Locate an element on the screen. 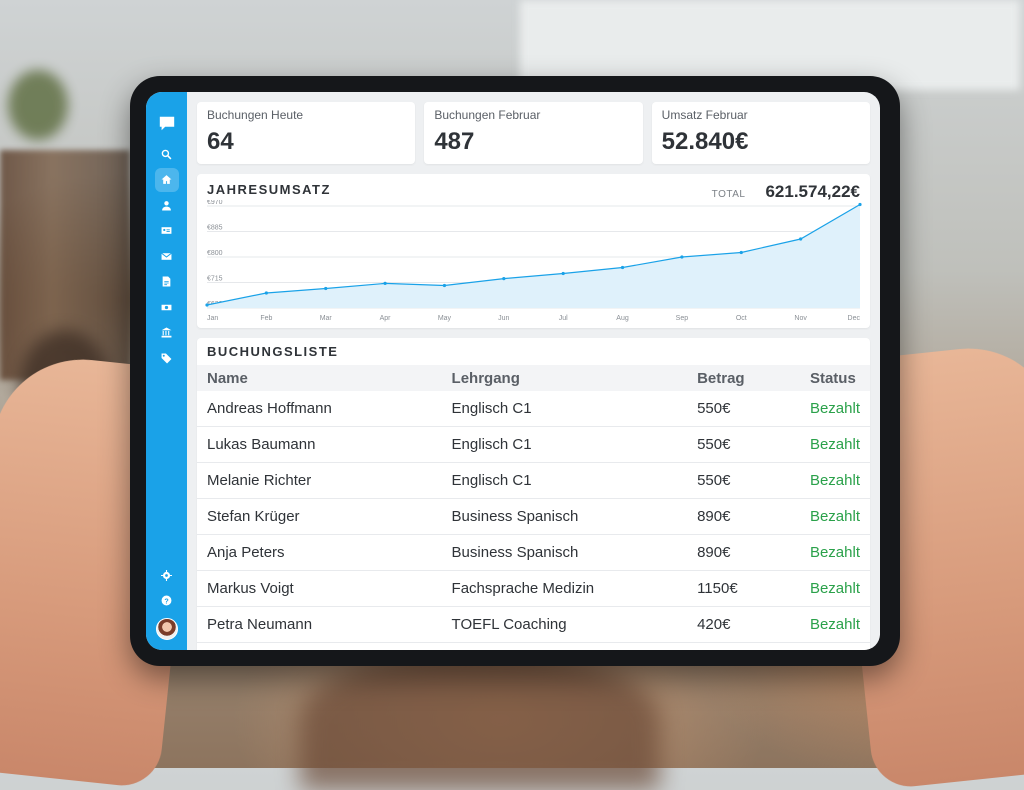  cell-name: Petra Neumann is located at coordinates (319, 624).